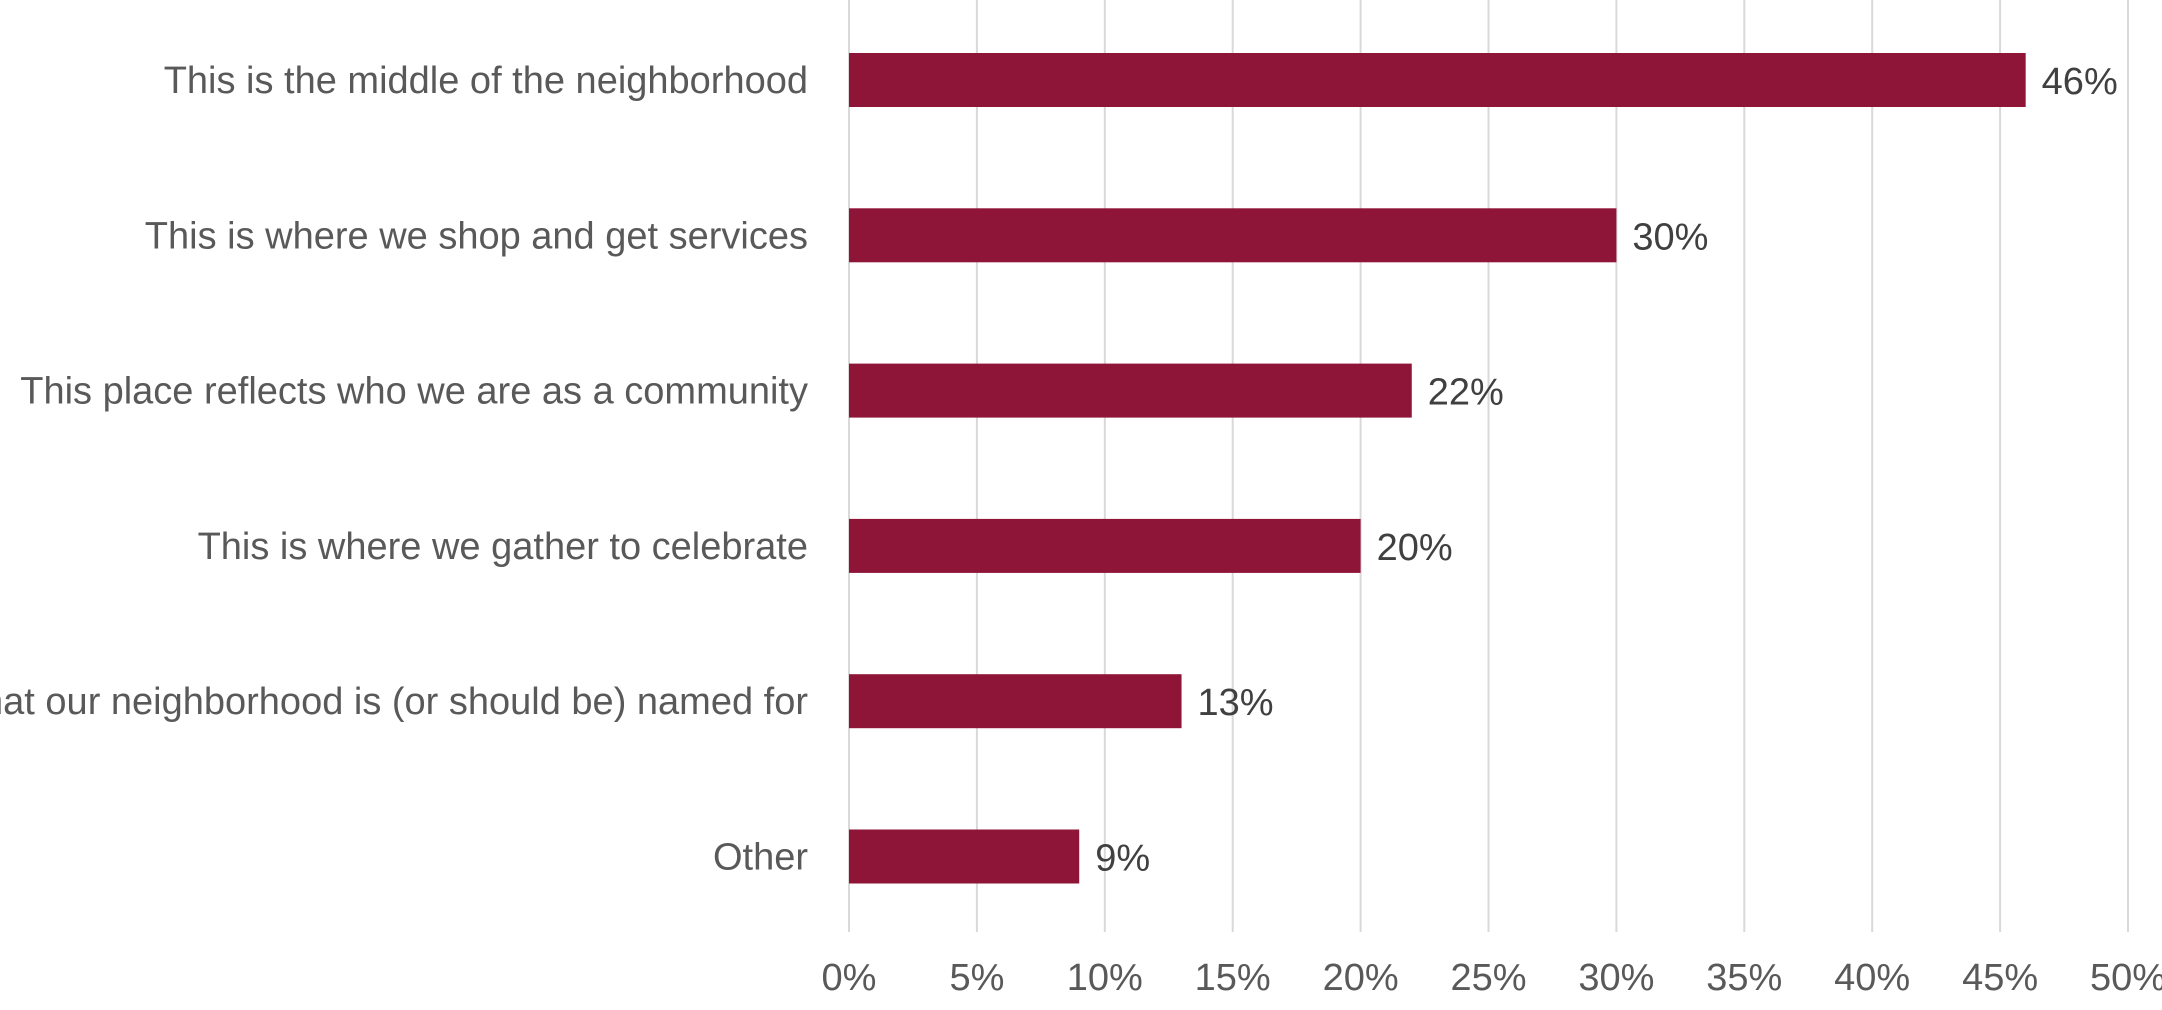  I want to click on data-label: 22%, so click(1466, 393).